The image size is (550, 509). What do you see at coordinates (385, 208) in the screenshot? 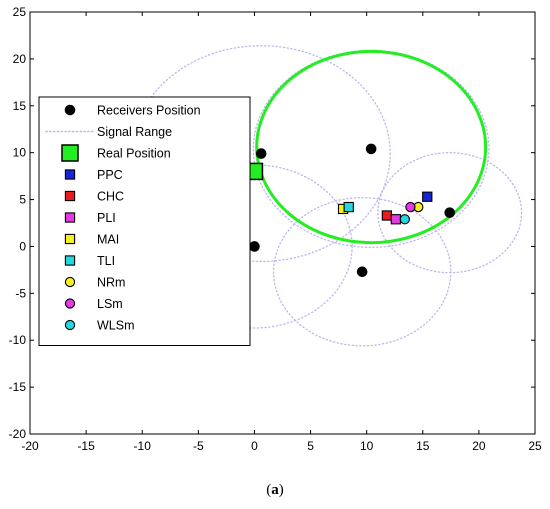
I see `estimates` at bounding box center [385, 208].